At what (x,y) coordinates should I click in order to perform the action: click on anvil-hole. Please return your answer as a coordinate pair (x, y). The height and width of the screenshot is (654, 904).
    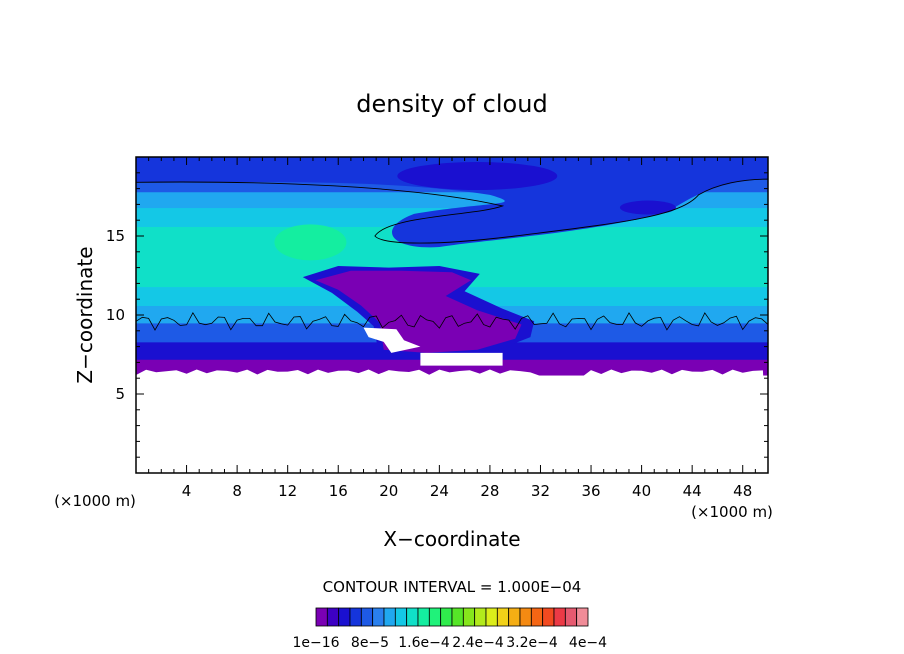
    Looking at the image, I should click on (392, 340).